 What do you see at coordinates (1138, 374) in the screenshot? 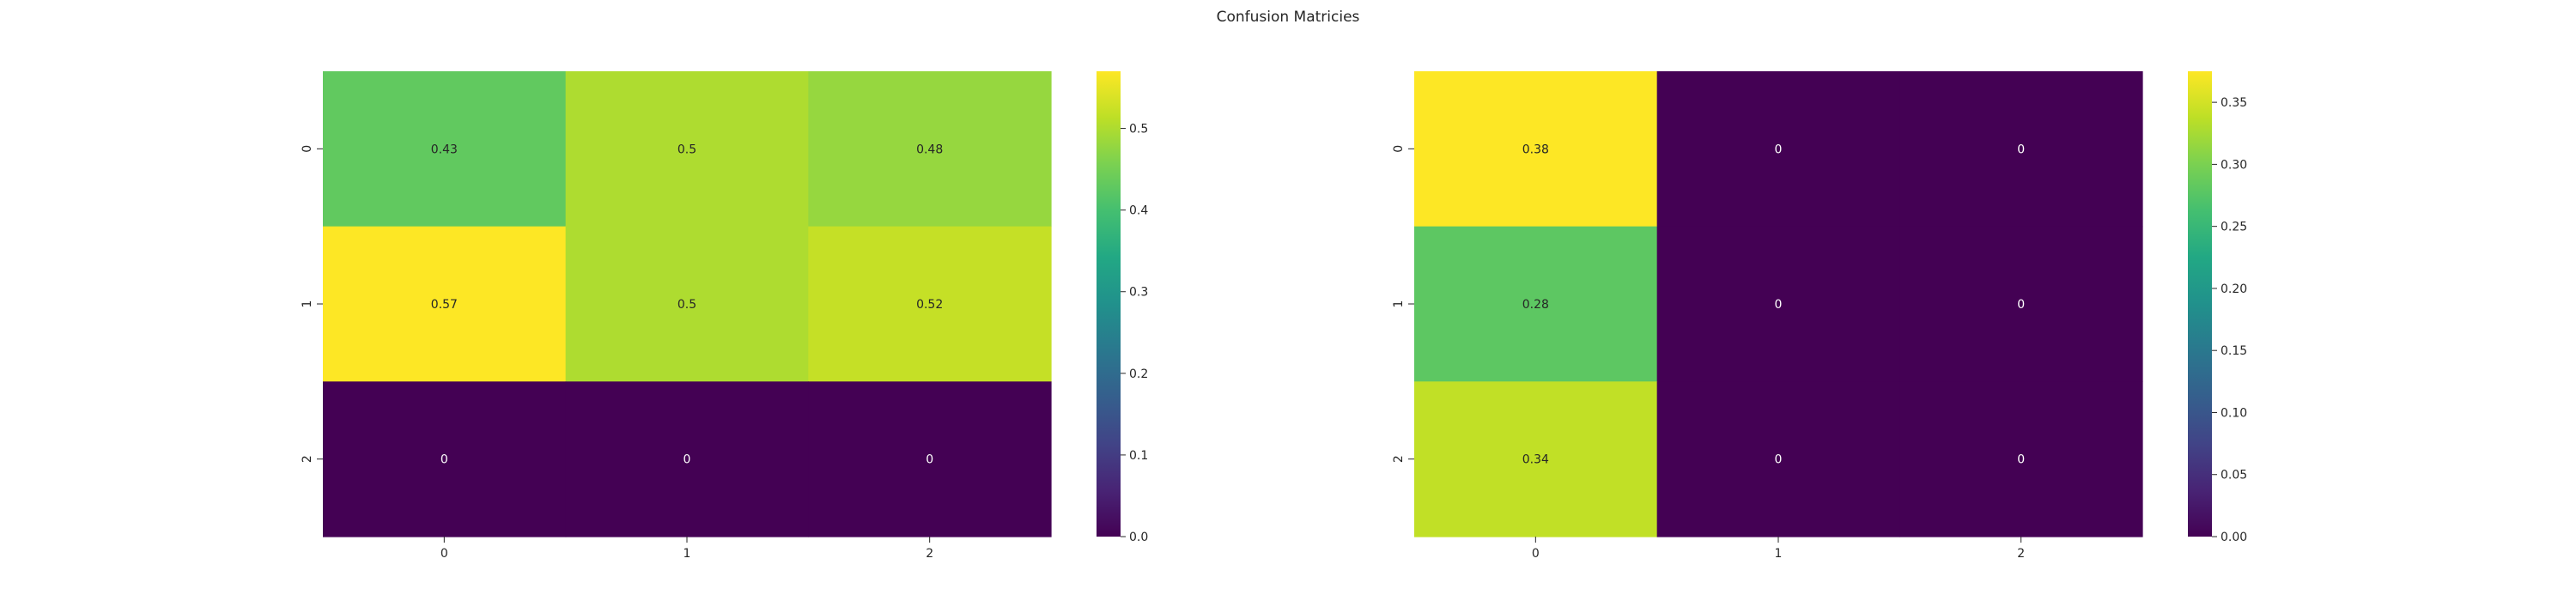
I see `colorbar-tick-label: 0.2` at bounding box center [1138, 374].